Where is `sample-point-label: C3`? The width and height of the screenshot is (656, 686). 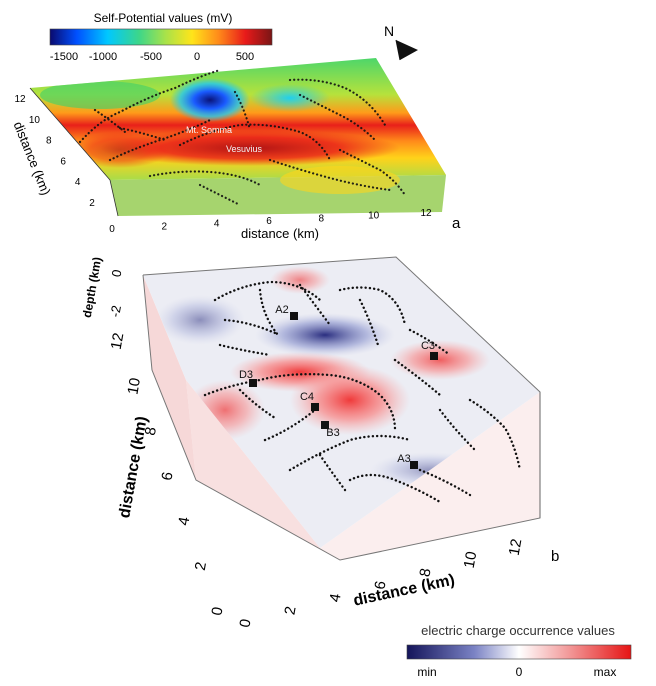
sample-point-label: C3 is located at coordinates (428, 346).